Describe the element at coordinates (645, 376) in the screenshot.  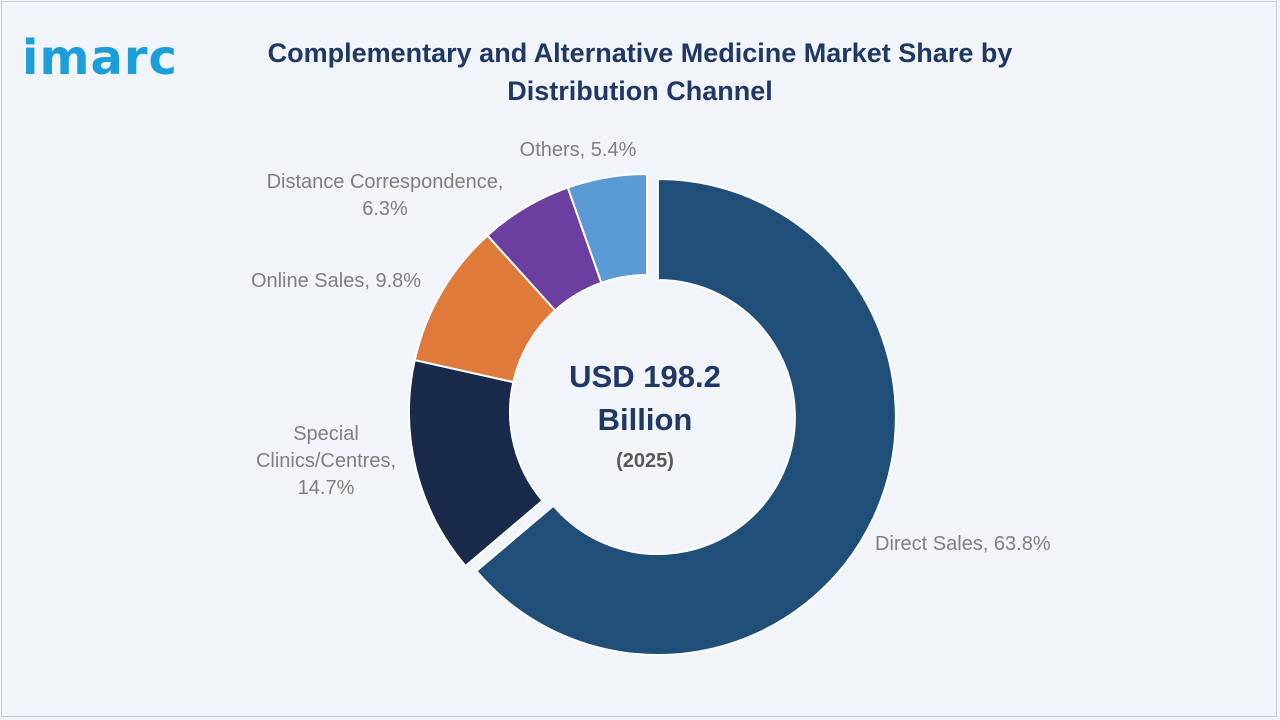
I see `center-value-line1: USD 198.2` at that location.